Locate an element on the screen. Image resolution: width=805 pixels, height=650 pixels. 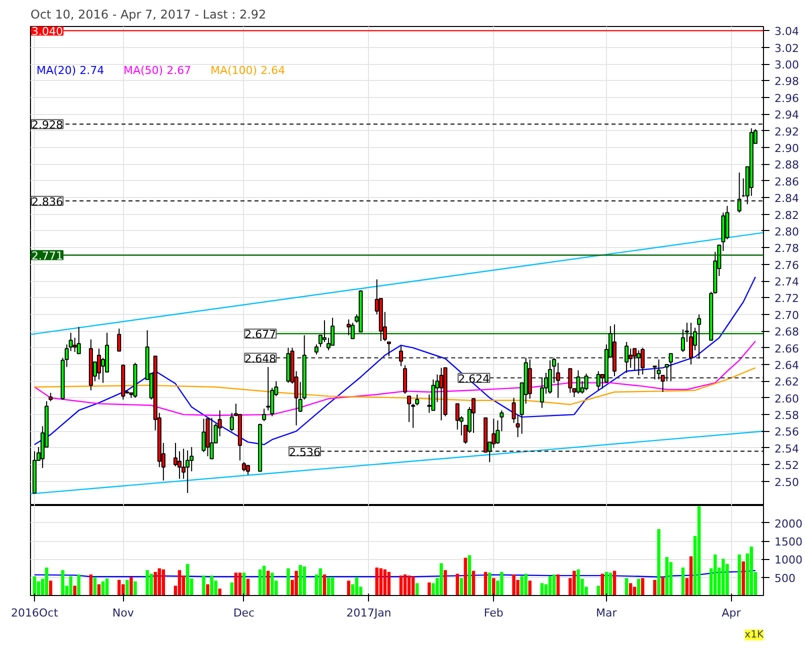
y-tick-label: 2.50 is located at coordinates (786, 482).